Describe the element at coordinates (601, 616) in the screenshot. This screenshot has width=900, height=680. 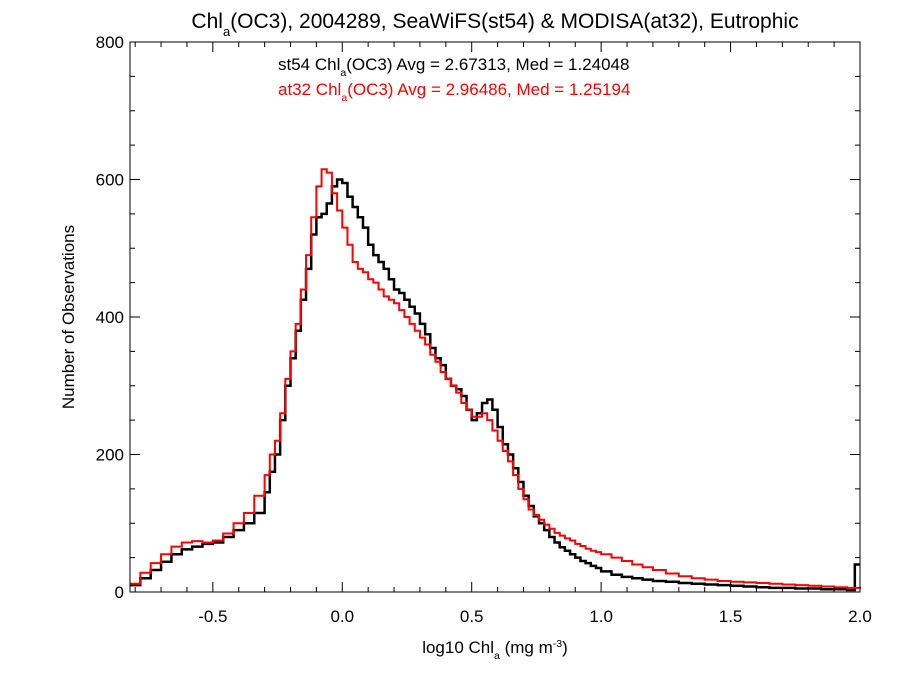
I see `x-tick-label: 1.0` at that location.